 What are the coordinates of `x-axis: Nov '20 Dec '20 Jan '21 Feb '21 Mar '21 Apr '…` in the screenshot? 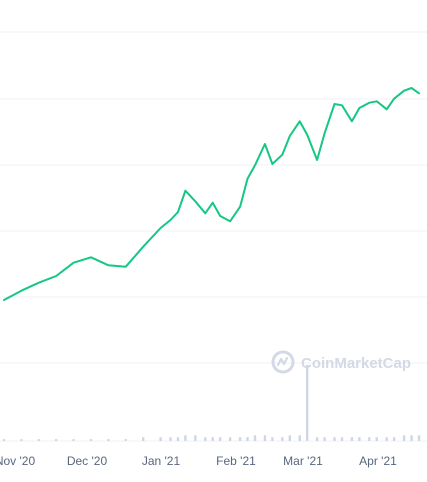 It's located at (198, 461).